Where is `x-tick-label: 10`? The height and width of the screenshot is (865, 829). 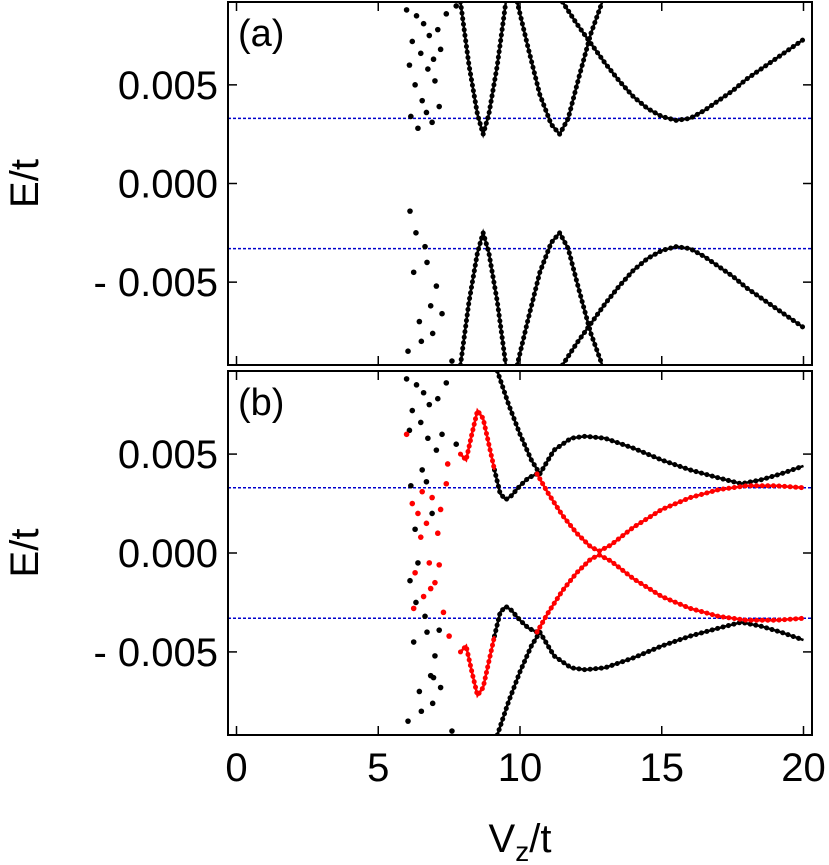
x-tick-label: 10 is located at coordinates (520, 768).